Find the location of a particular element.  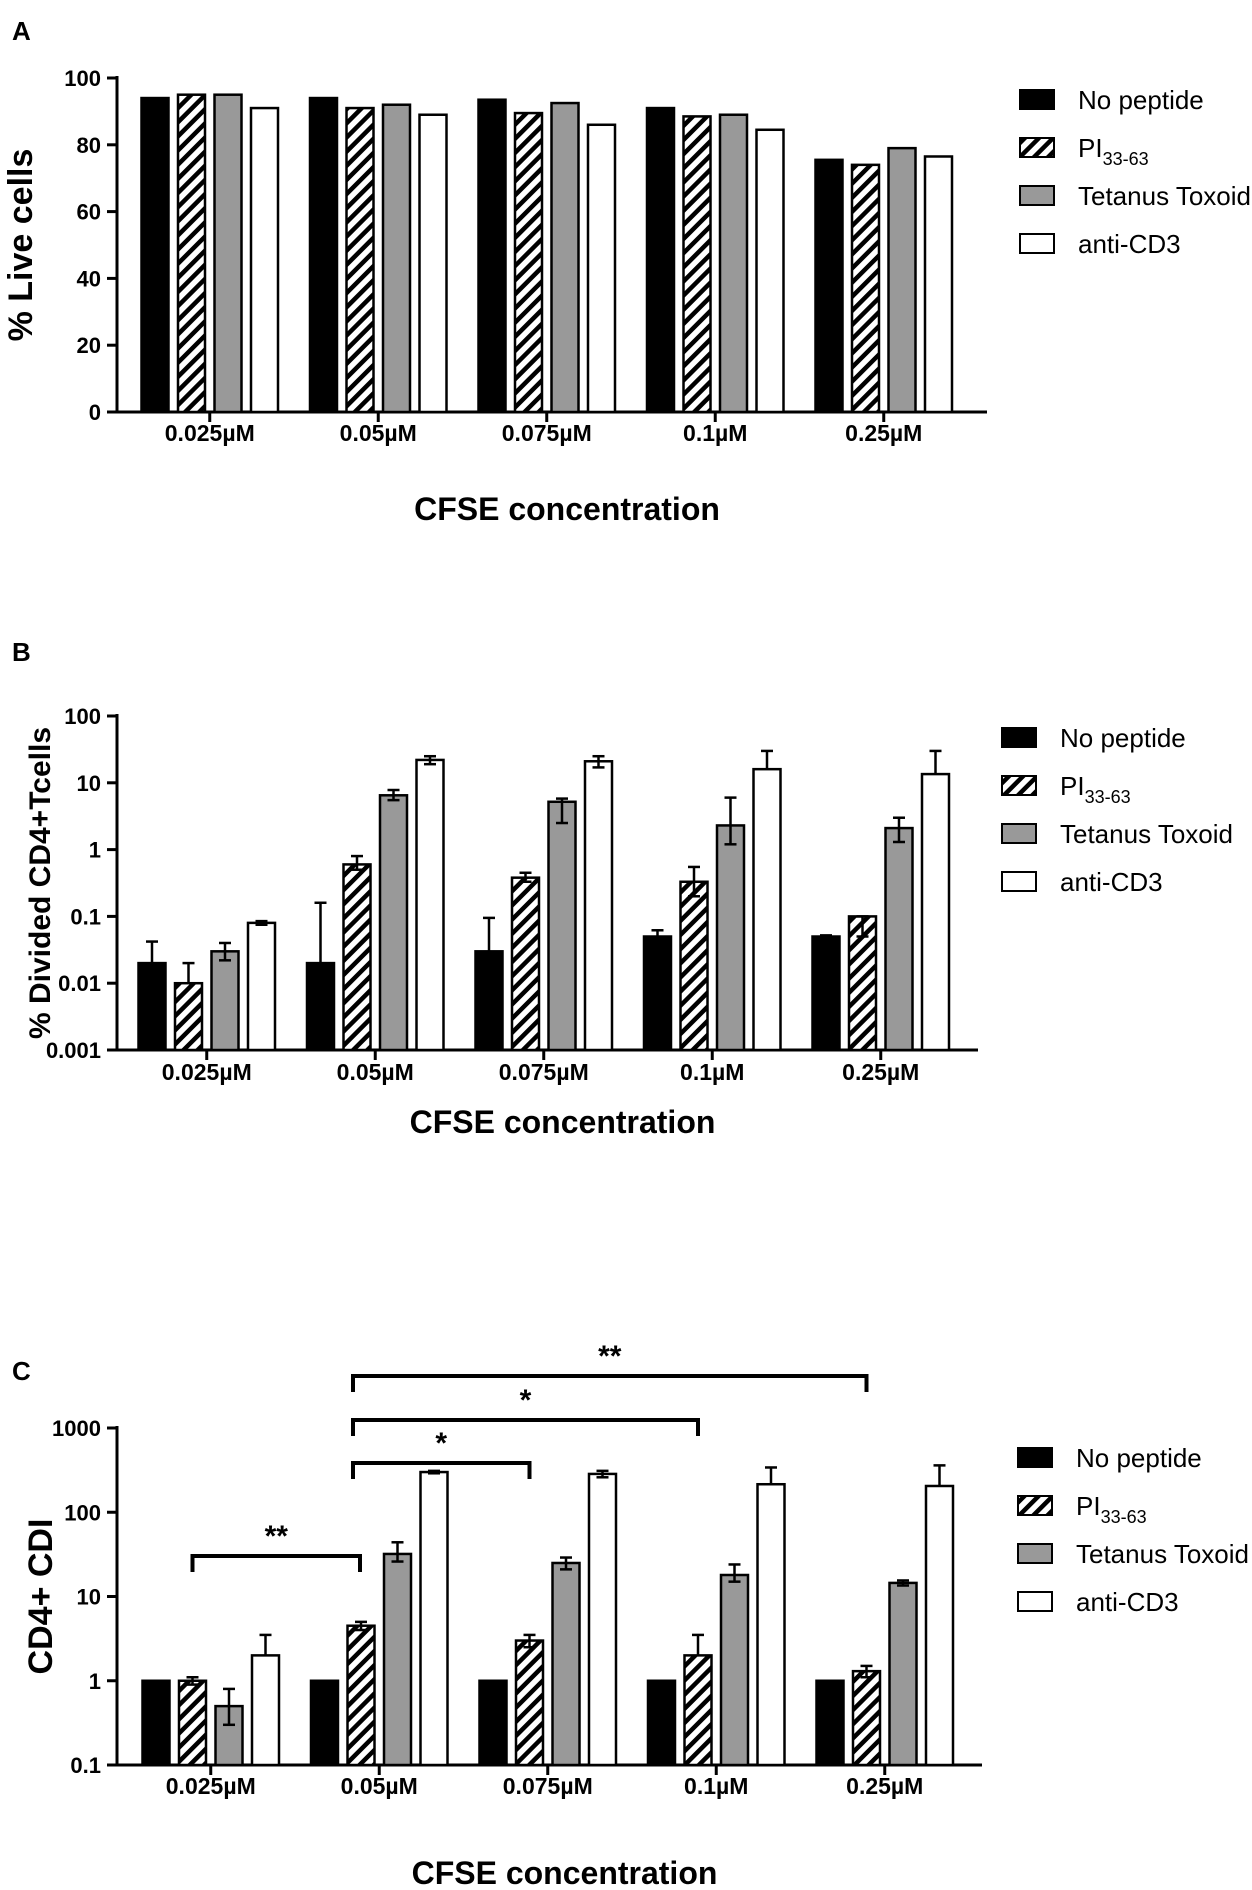

y-axis-title: % Live cells is located at coordinates (21, 245).